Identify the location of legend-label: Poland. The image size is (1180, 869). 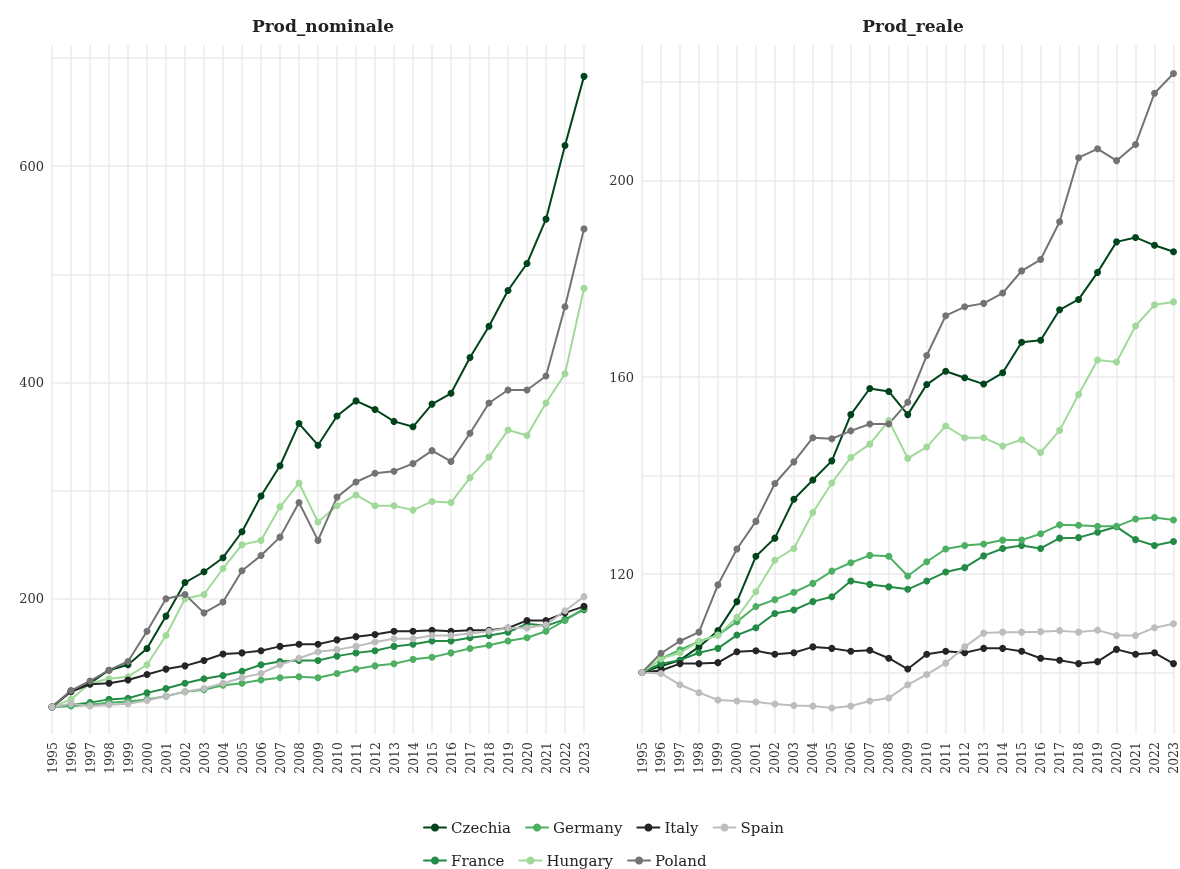
(681, 860).